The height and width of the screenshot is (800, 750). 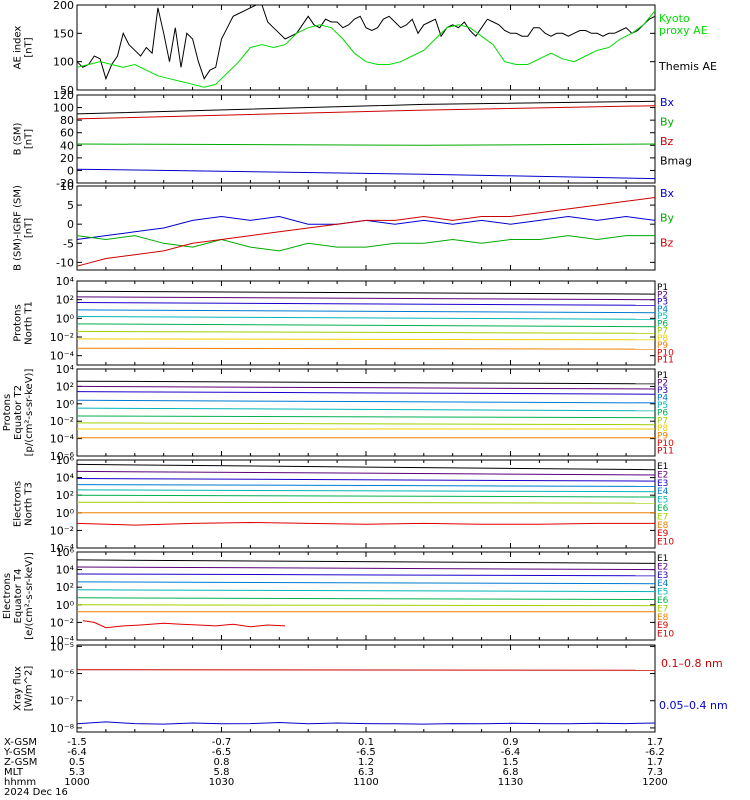 I want to click on y-tick-label: -5, so click(x=68, y=243).